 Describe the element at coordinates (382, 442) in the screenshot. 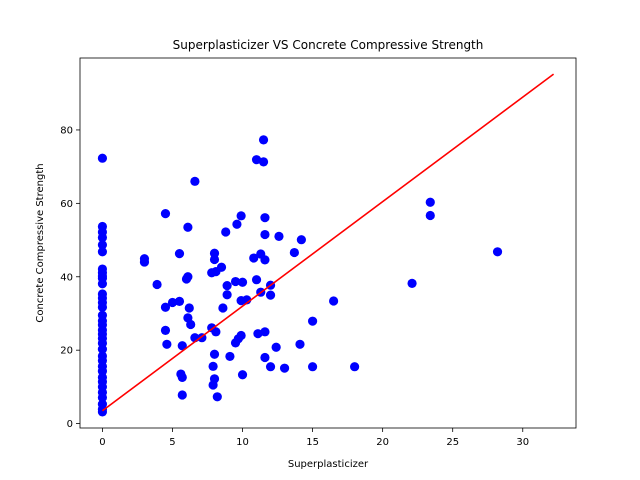

I see `x-tick-label: 20` at that location.